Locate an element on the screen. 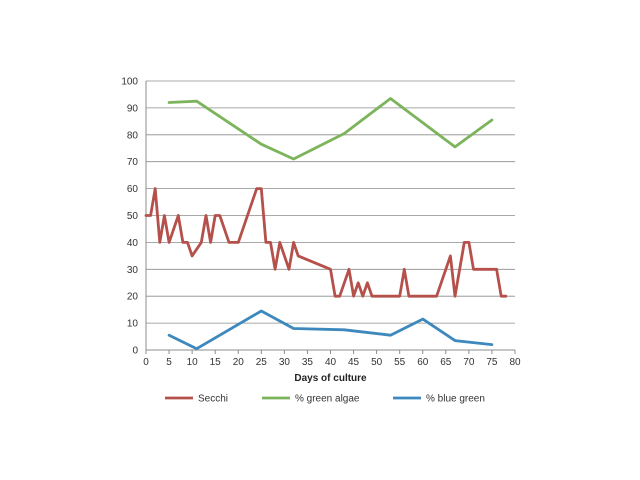 Image resolution: width=640 pixels, height=480 pixels. x-tick-label: 5 is located at coordinates (169, 362).